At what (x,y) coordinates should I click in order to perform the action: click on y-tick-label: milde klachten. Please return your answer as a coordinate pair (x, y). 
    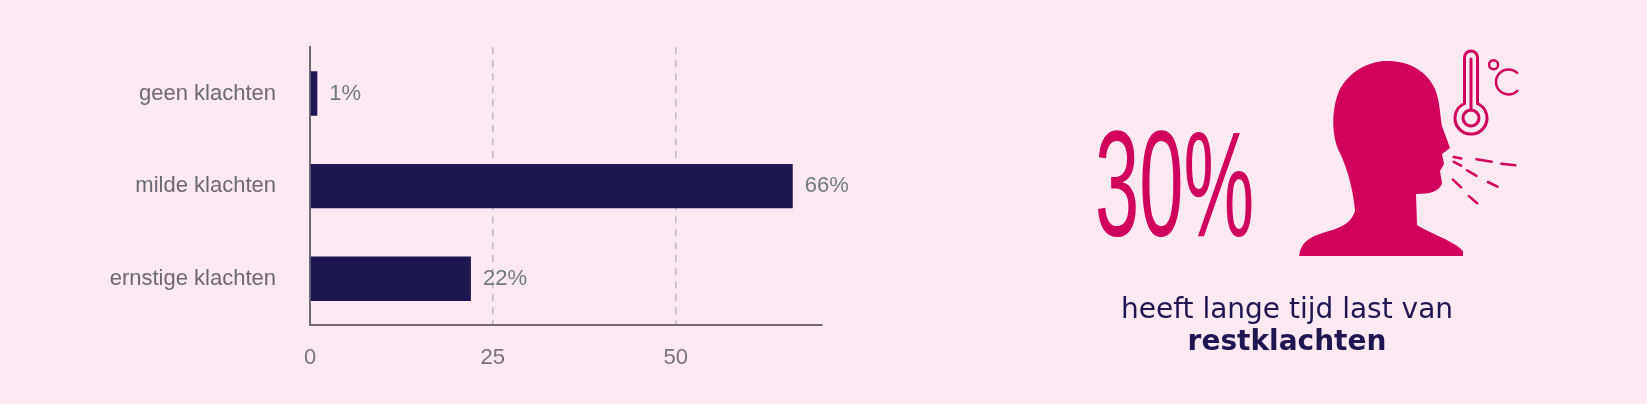
    Looking at the image, I should click on (205, 185).